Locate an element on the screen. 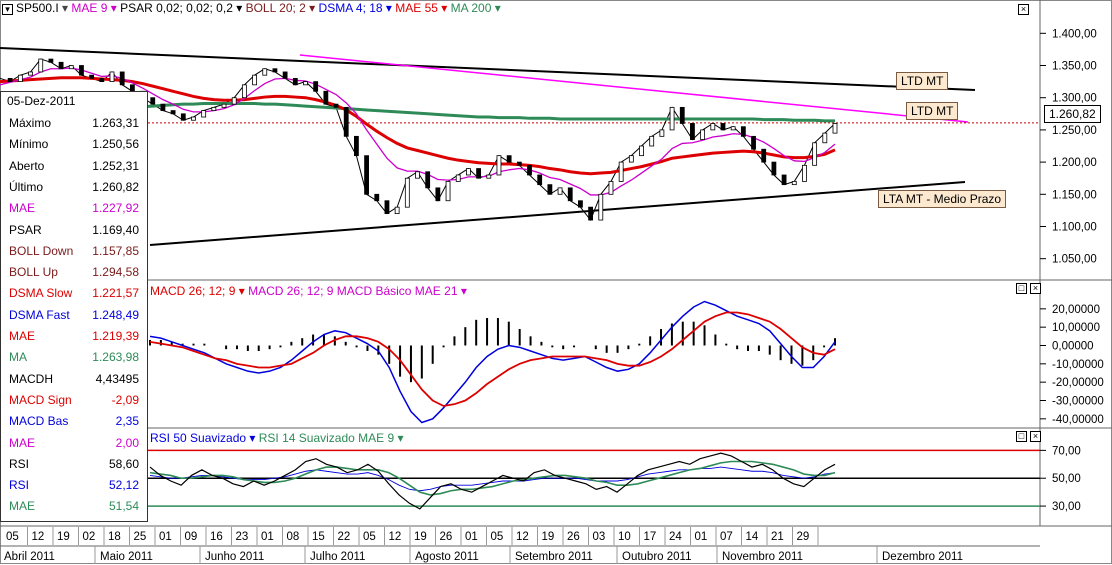 The image size is (1112, 565). ltd-label-black: LTD MT is located at coordinates (922, 81).